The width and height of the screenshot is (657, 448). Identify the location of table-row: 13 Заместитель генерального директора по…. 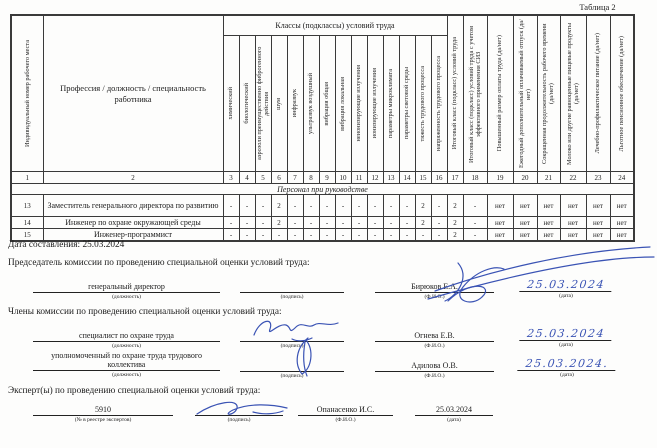
(322, 205).